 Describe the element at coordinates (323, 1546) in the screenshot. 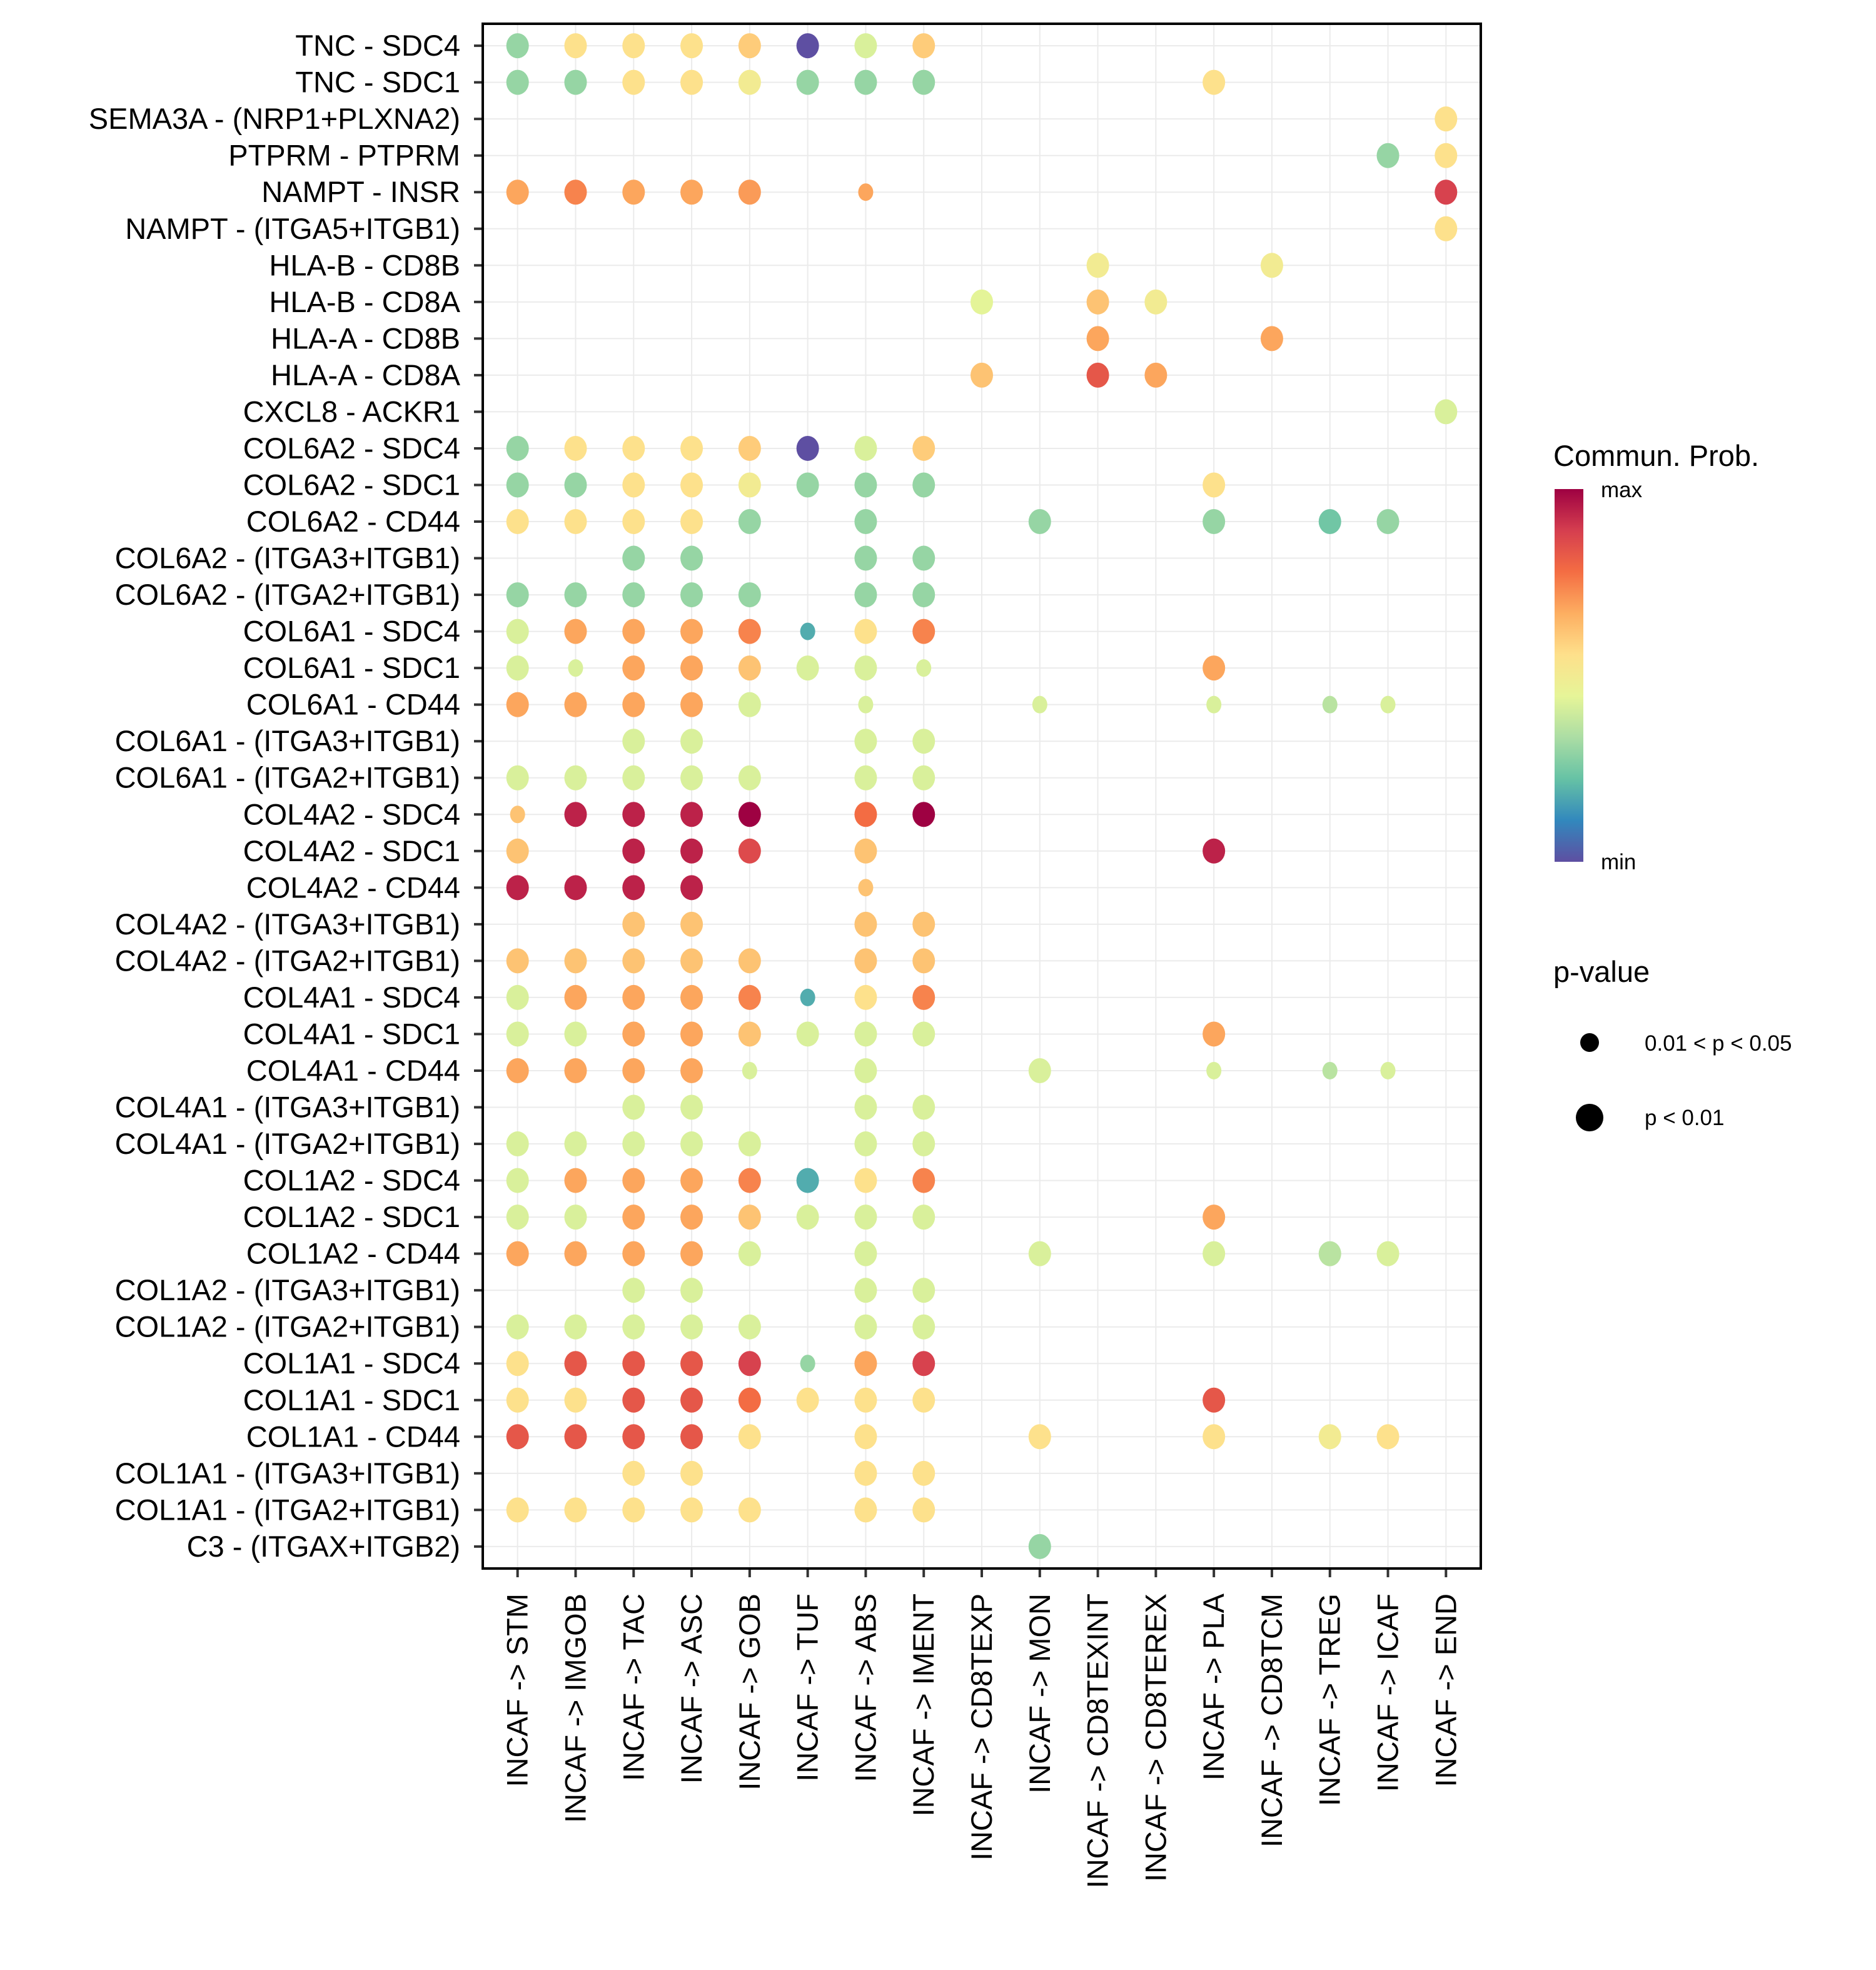

I see `y-tick-label: C3 - (ITGAX+ITGB2)` at that location.